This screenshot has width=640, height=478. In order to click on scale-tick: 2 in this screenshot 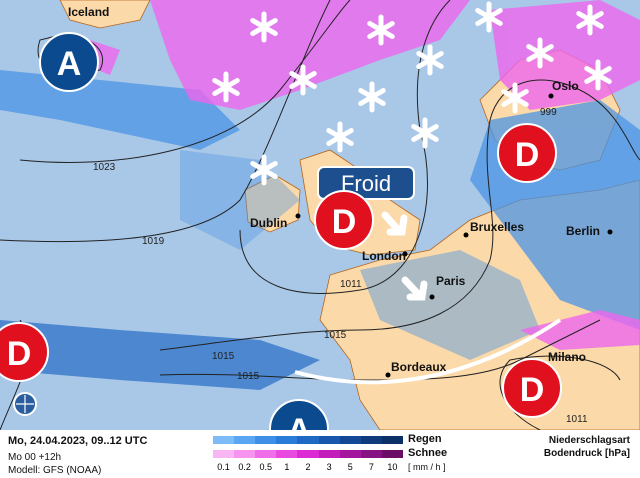, I will do `click(308, 467)`.